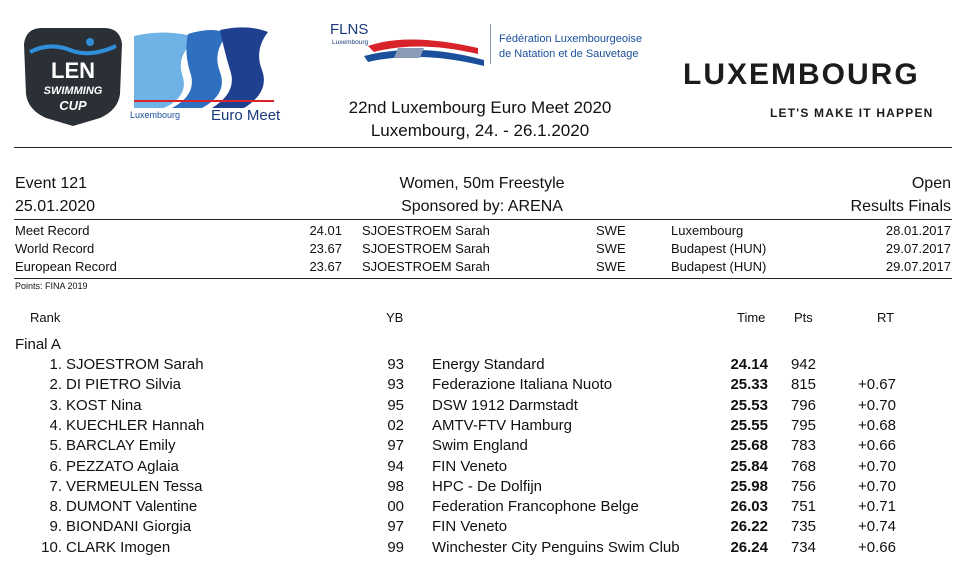  Describe the element at coordinates (749, 446) in the screenshot. I see `result-time: 25.68` at that location.